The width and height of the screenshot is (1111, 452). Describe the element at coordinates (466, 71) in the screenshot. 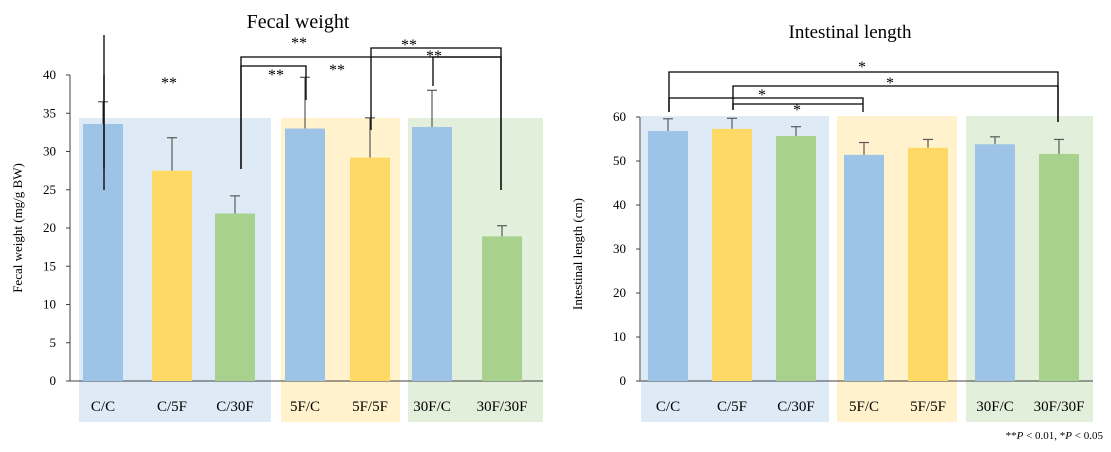

I see `significance-bracket-30f-c-vs-30f-30f` at that location.